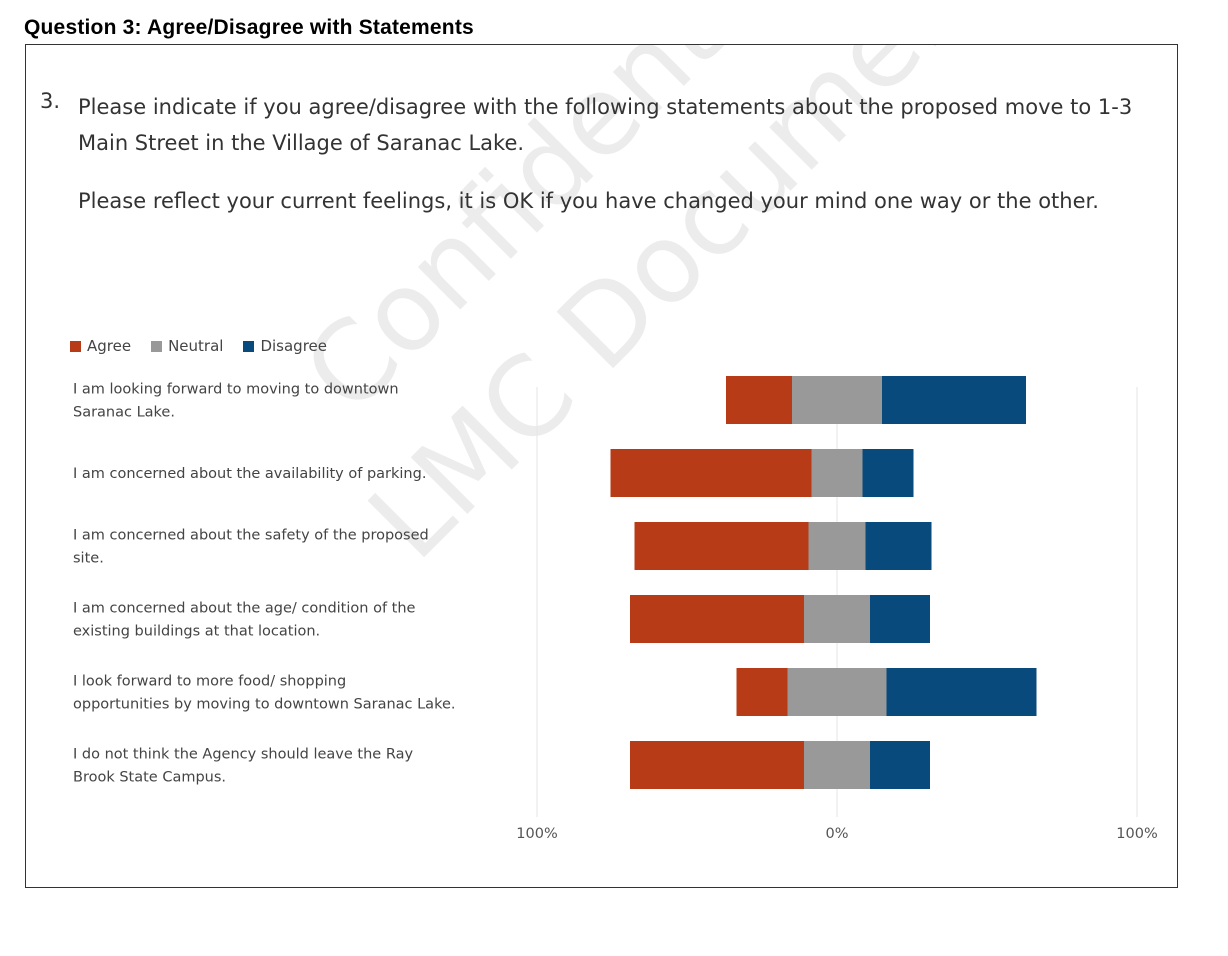 This screenshot has width=1228, height=956. I want to click on legend-label-disagree: Disagree, so click(293, 346).